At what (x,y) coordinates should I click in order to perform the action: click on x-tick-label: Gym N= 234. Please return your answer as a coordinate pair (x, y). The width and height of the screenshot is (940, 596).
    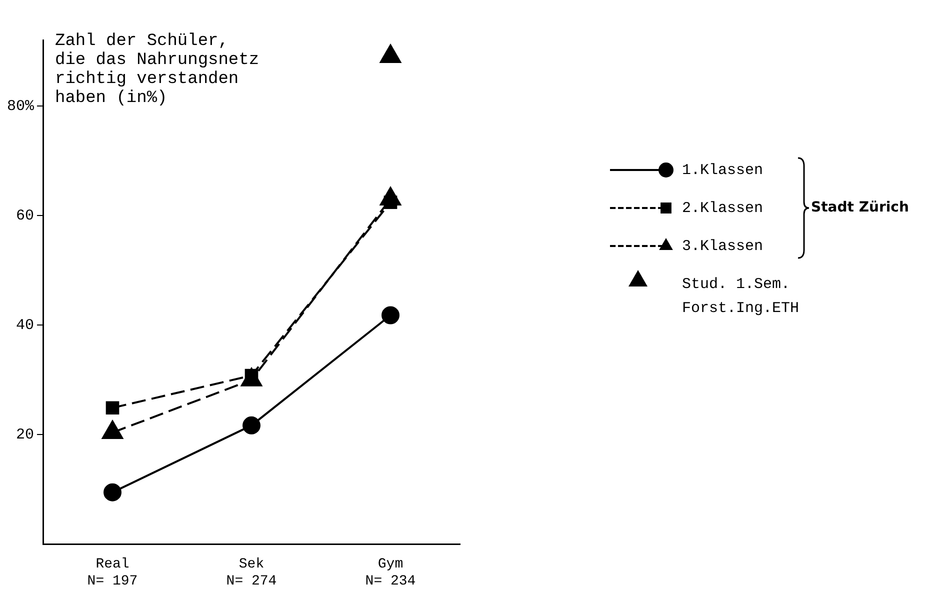
    Looking at the image, I should click on (390, 573).